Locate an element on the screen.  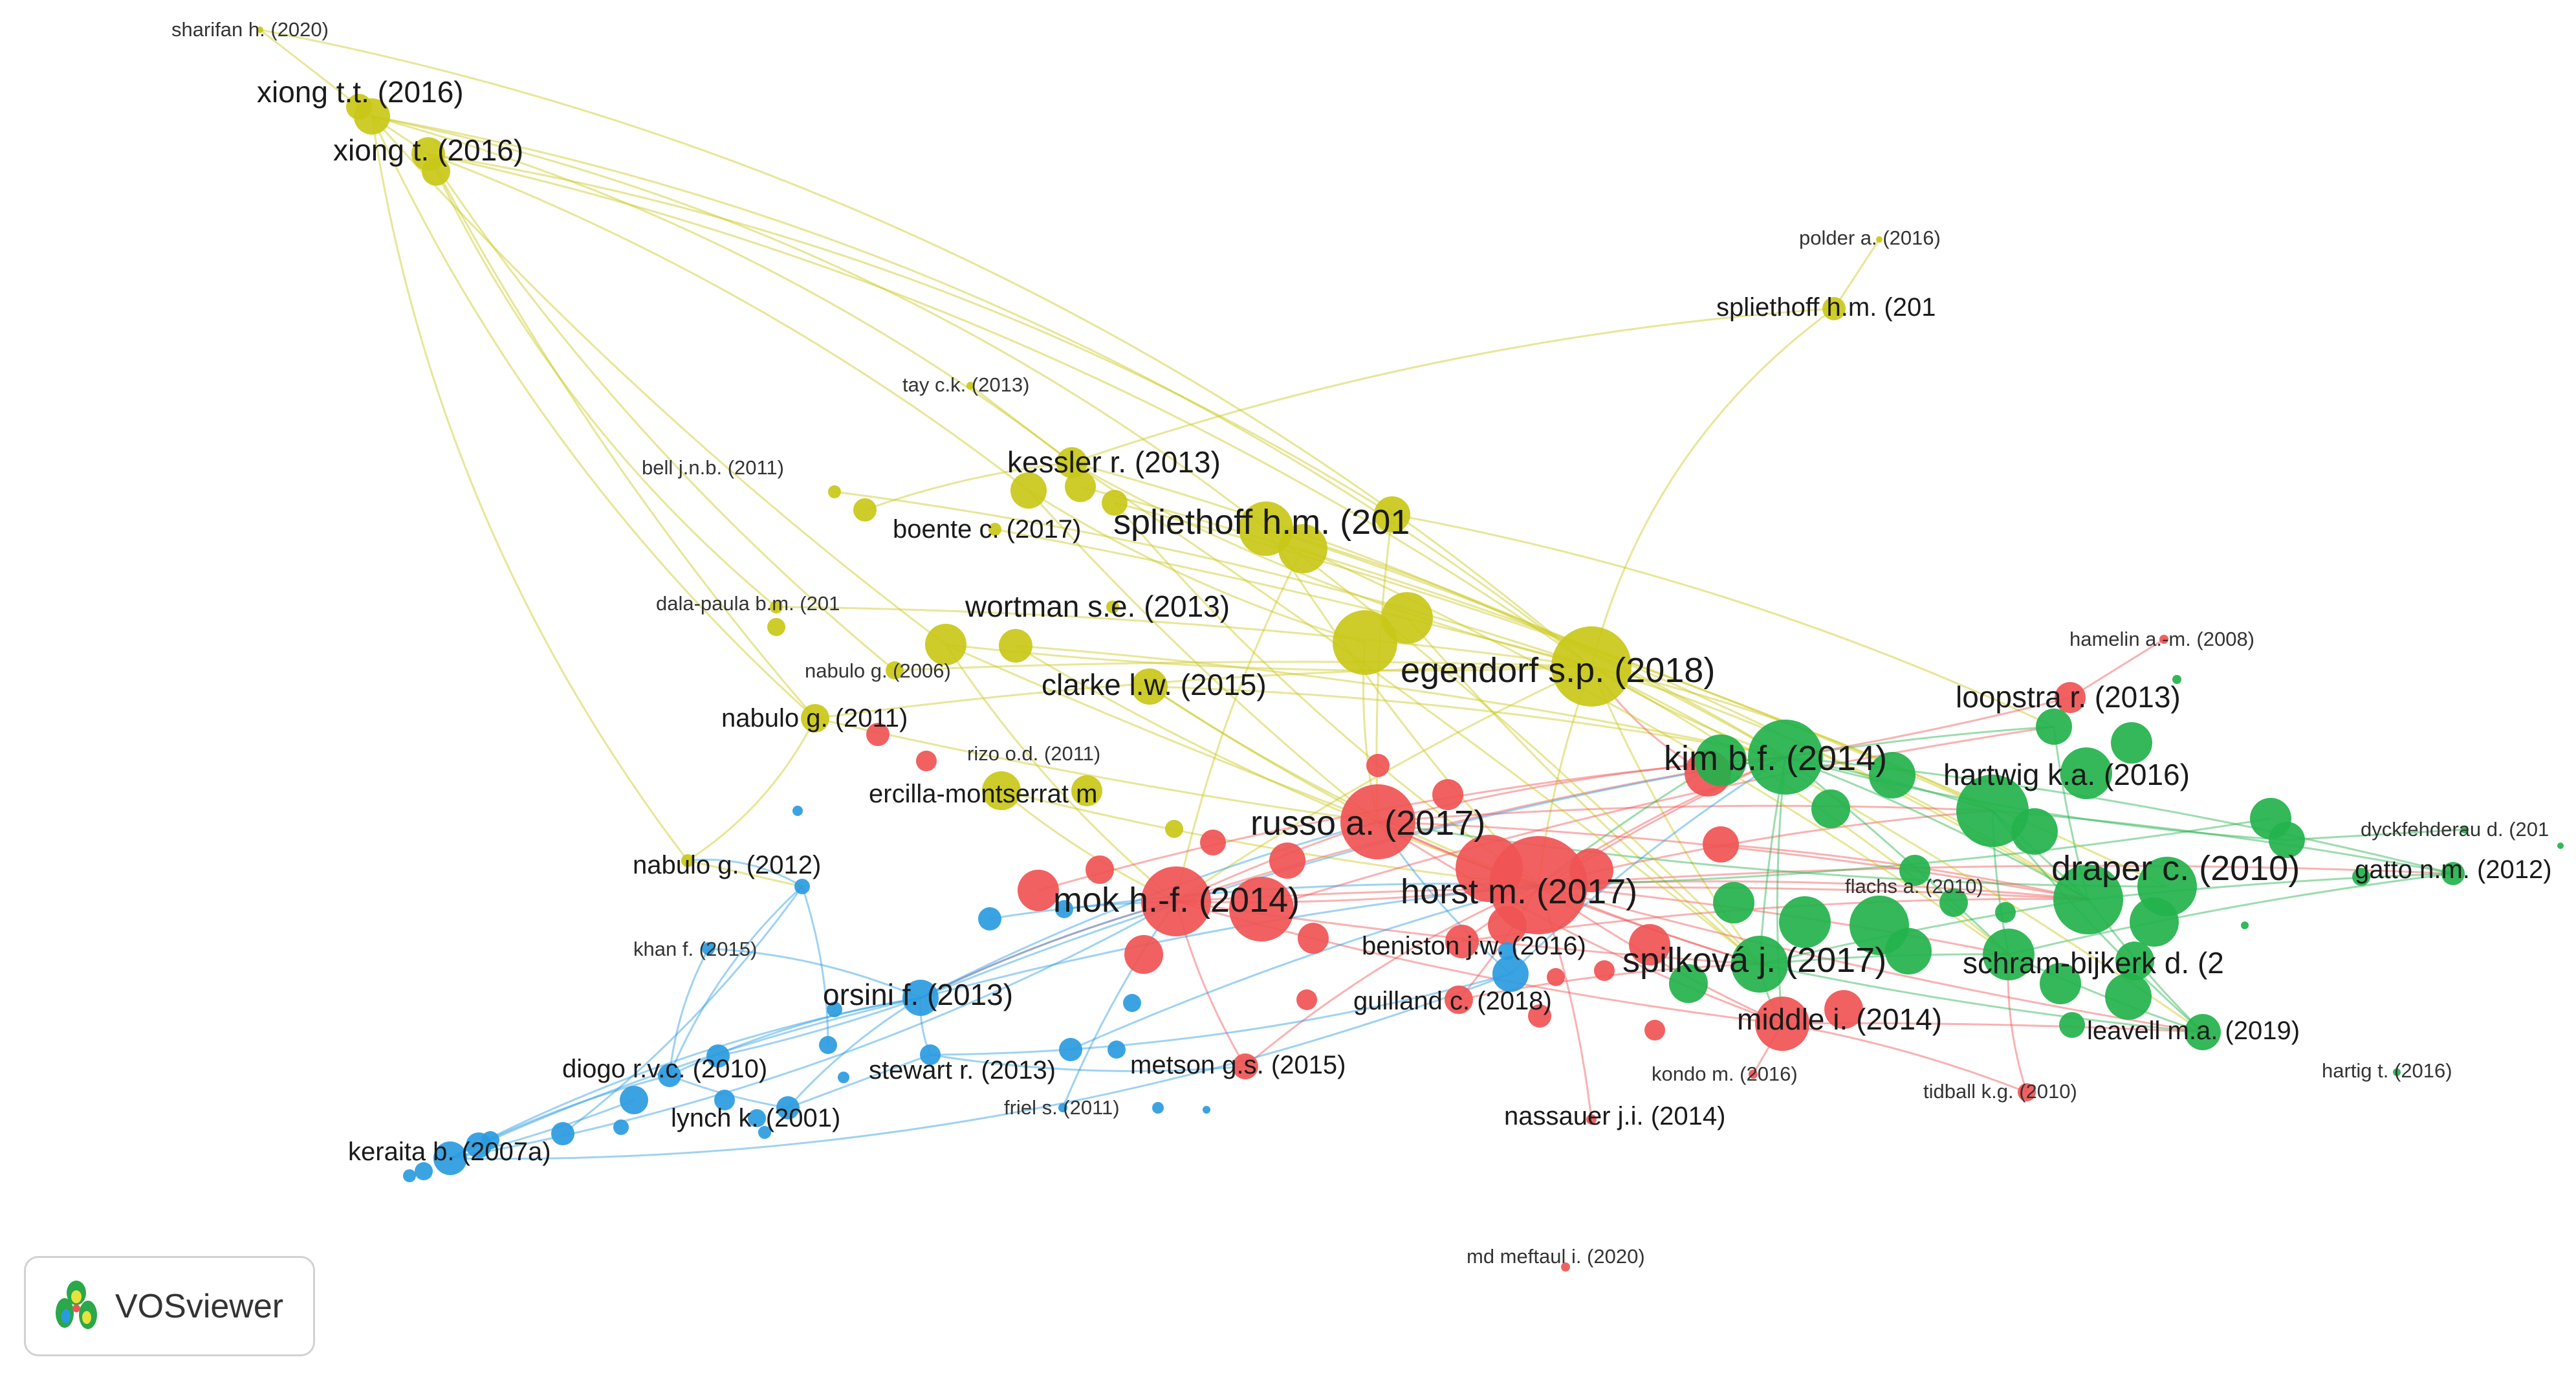
node-middle is located at coordinates (1782, 1024).